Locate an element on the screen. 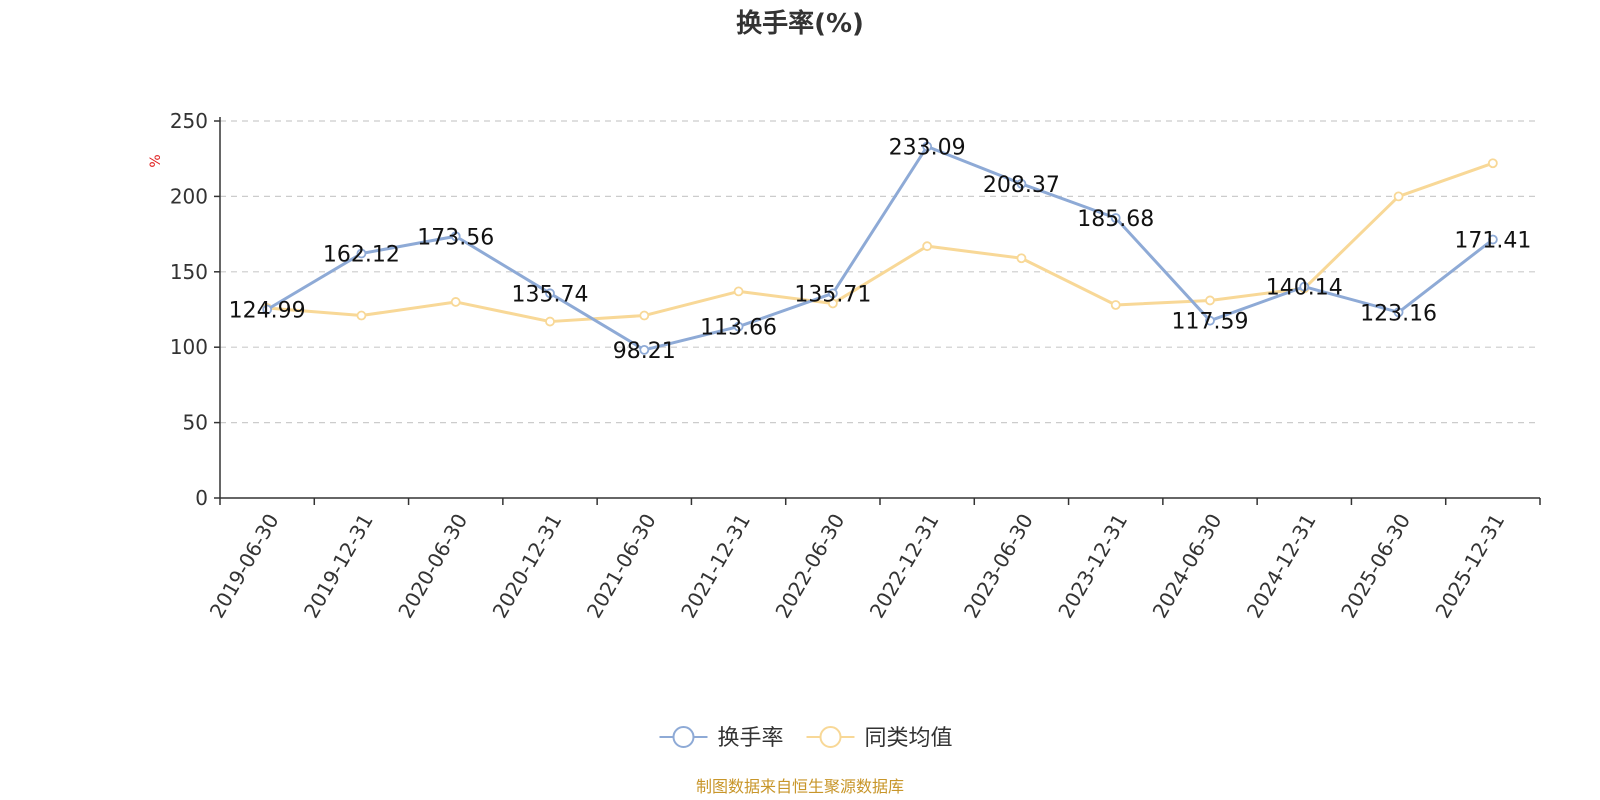  data-label: 135.74 is located at coordinates (550, 294).